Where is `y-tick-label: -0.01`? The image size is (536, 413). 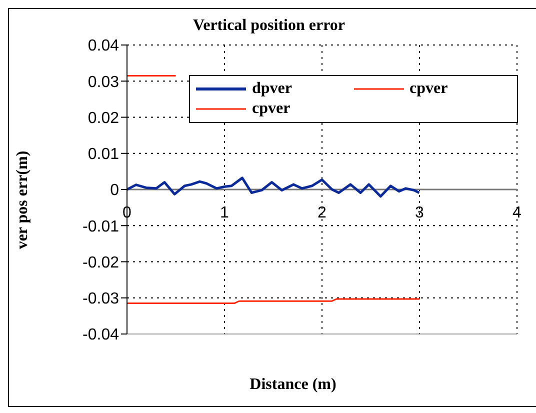
y-tick-label: -0.01 is located at coordinates (101, 227).